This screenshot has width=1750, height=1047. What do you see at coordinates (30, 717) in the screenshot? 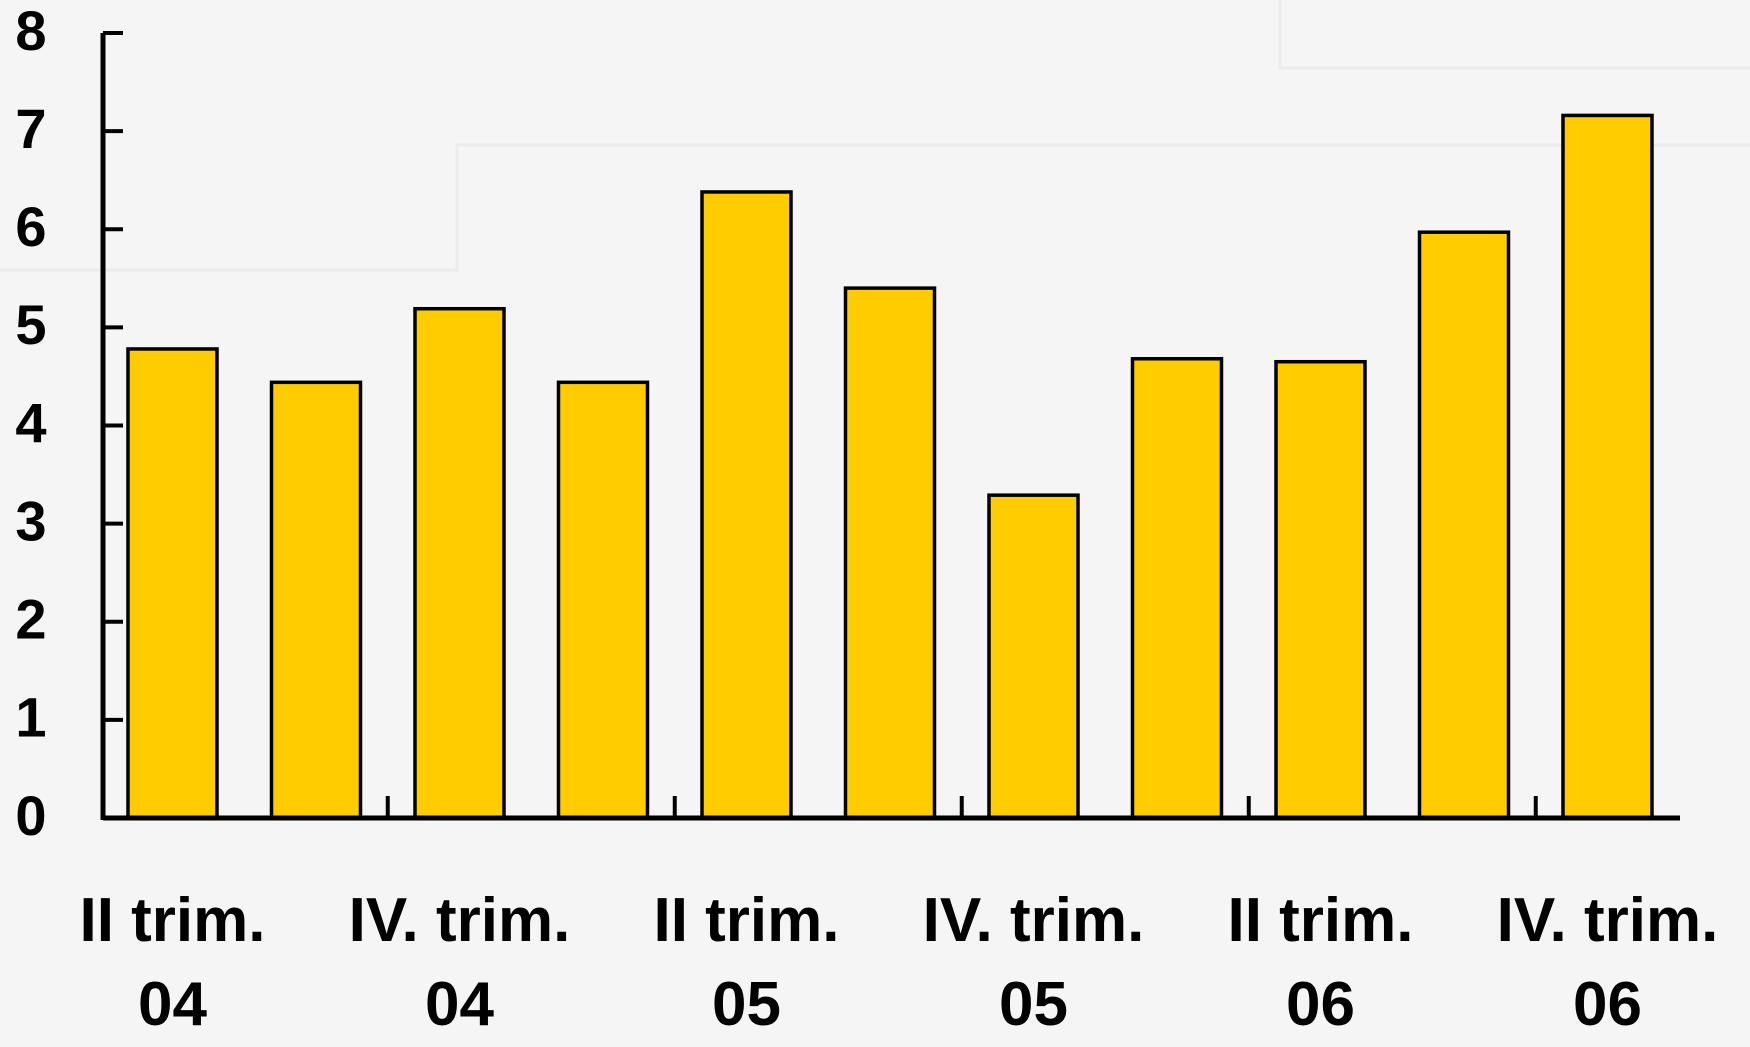
I see `y-tick-label: 1` at bounding box center [30, 717].